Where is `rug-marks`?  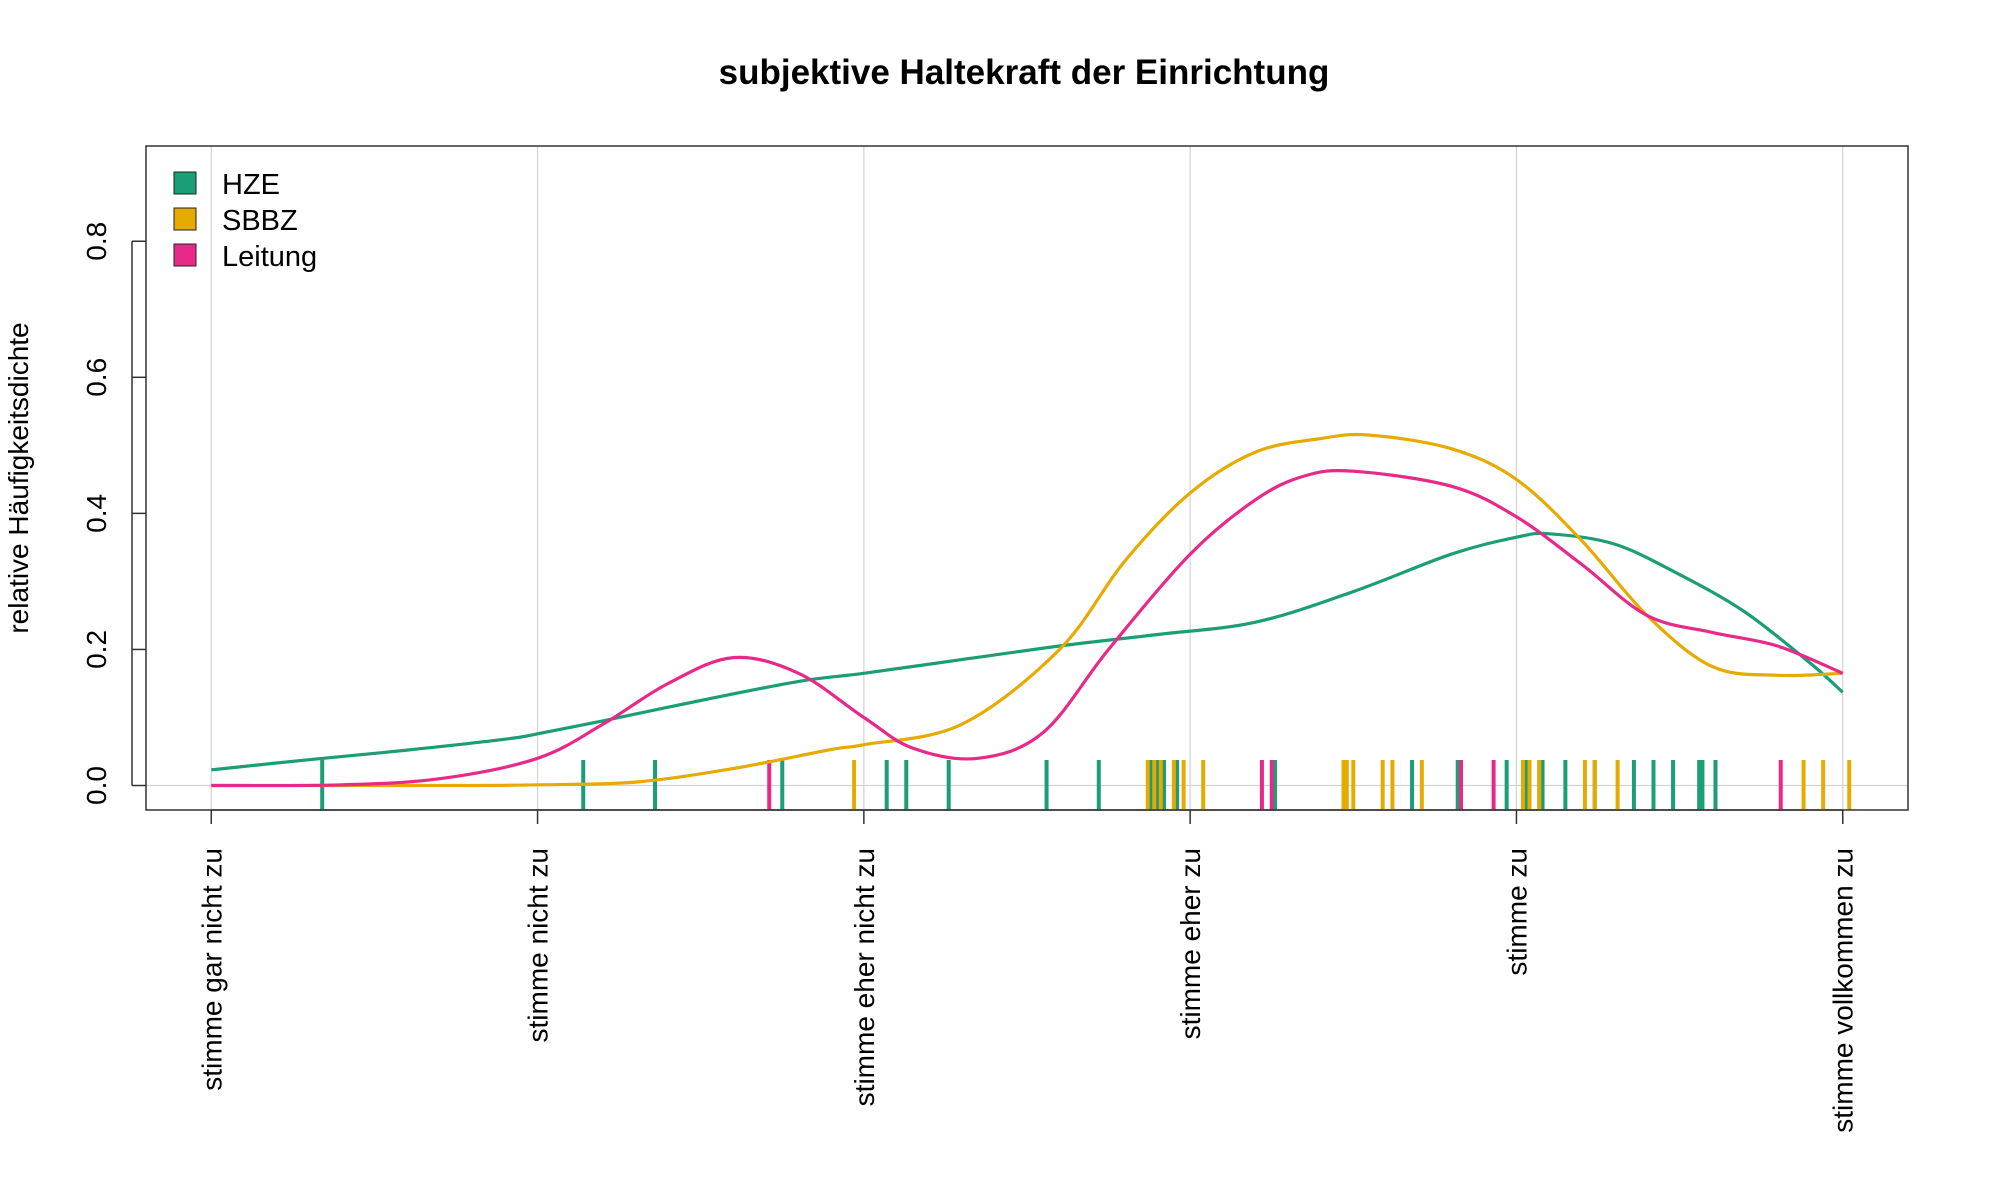 rug-marks is located at coordinates (1086, 785).